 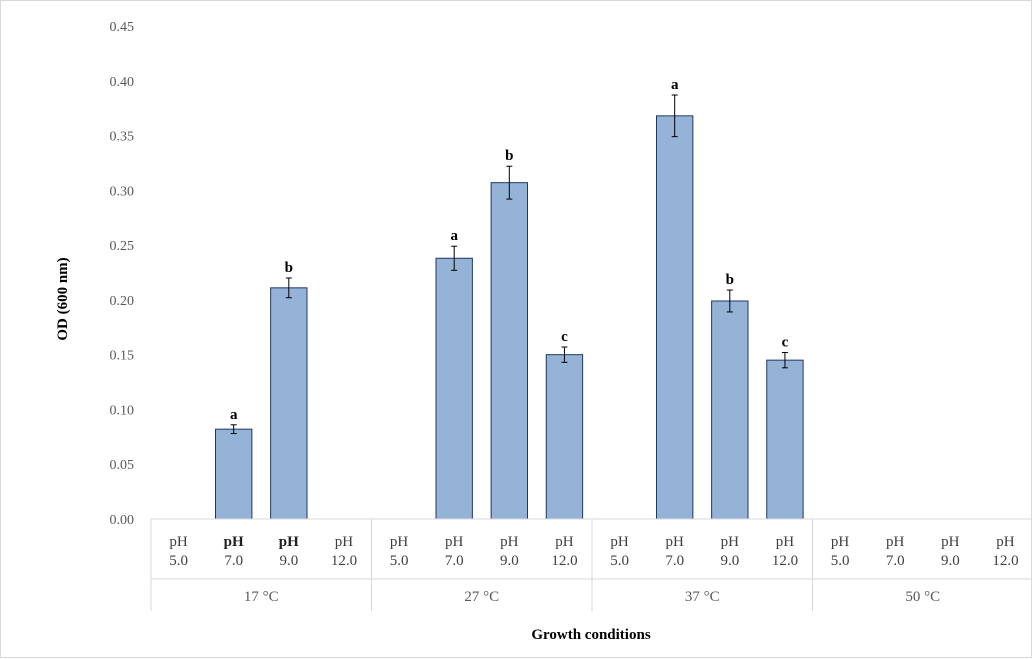 What do you see at coordinates (122, 301) in the screenshot?
I see `y-tick-label: 0.20` at bounding box center [122, 301].